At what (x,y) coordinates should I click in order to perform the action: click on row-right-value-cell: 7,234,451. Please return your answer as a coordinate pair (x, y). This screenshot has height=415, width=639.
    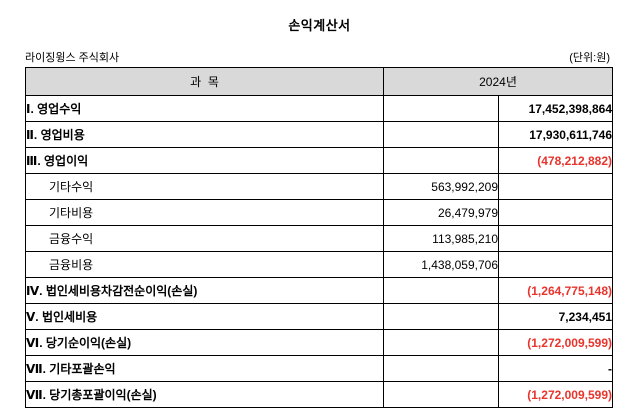
    Looking at the image, I should click on (555, 316).